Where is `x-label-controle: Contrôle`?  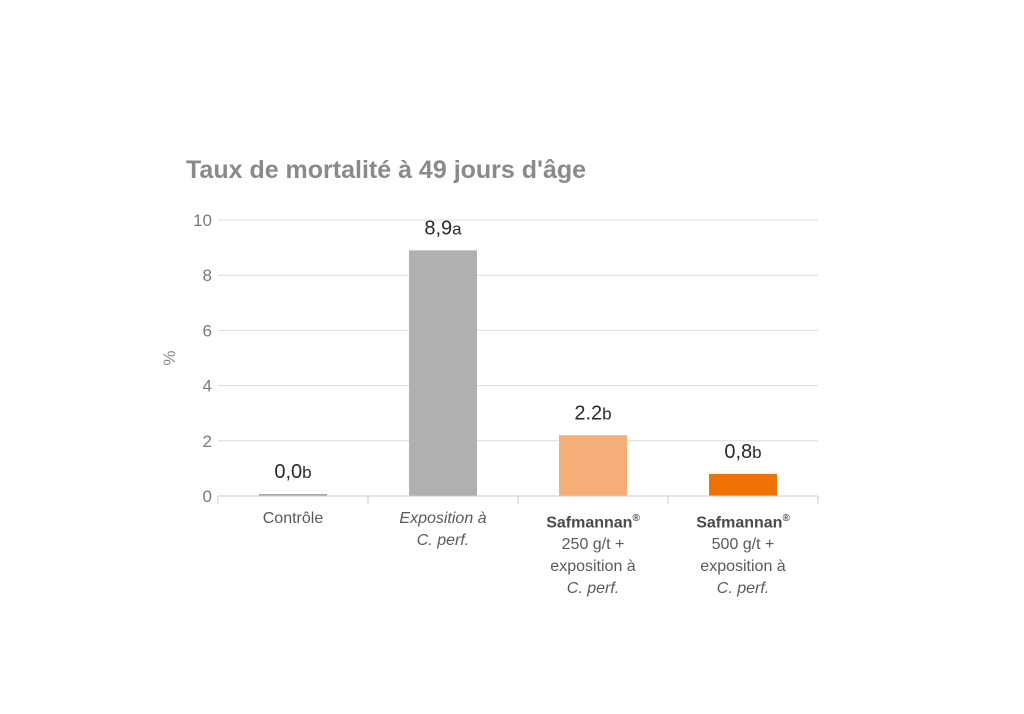 x-label-controle: Contrôle is located at coordinates (293, 519).